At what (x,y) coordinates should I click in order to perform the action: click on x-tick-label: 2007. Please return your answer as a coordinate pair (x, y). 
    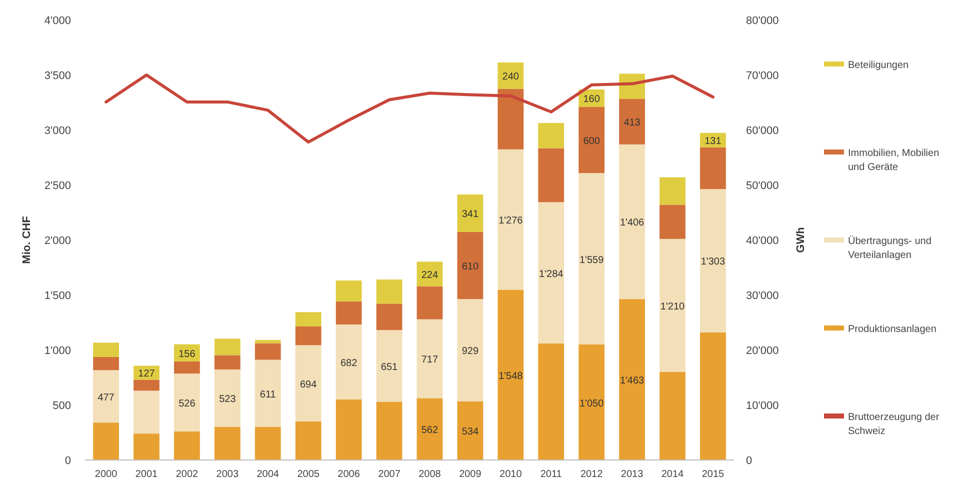
    Looking at the image, I should click on (389, 474).